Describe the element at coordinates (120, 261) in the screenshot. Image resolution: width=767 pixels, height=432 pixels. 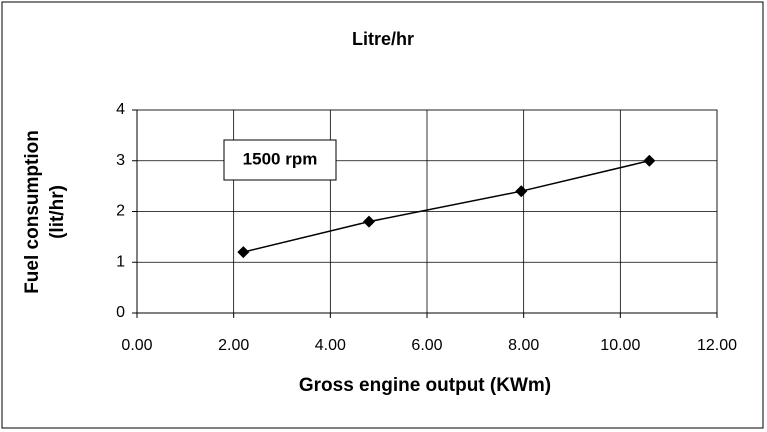
I see `y-tick-label: 1` at that location.